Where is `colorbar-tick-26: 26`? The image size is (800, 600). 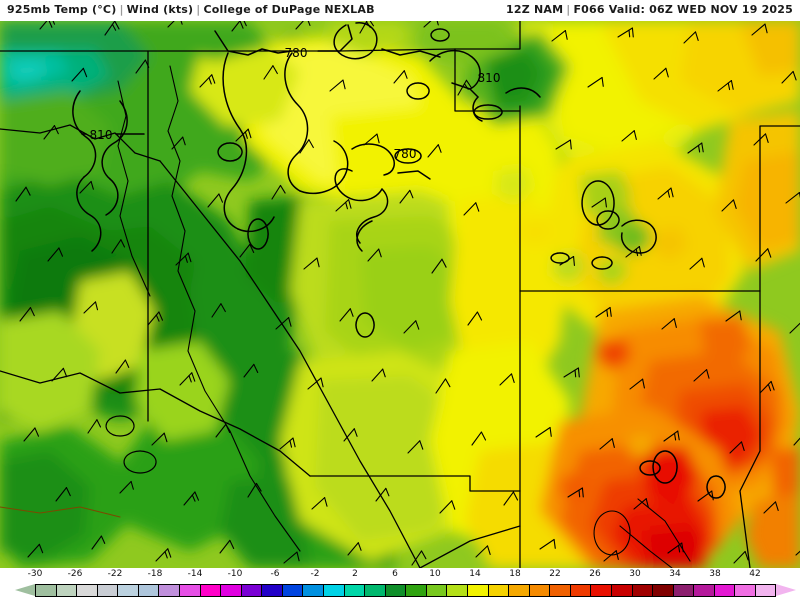 colorbar-tick-26: 26 is located at coordinates (595, 574).